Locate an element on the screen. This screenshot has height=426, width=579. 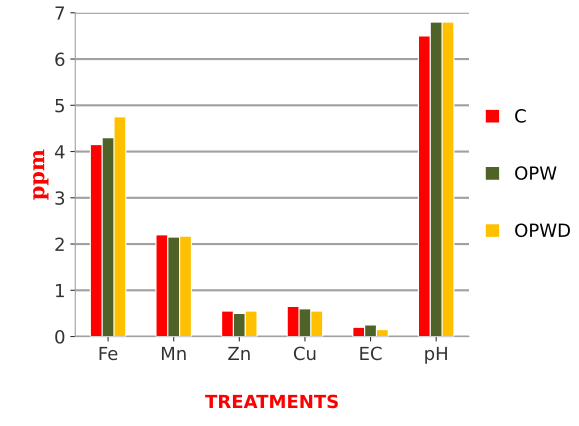
x-tick-label: Fe is located at coordinates (109, 353).